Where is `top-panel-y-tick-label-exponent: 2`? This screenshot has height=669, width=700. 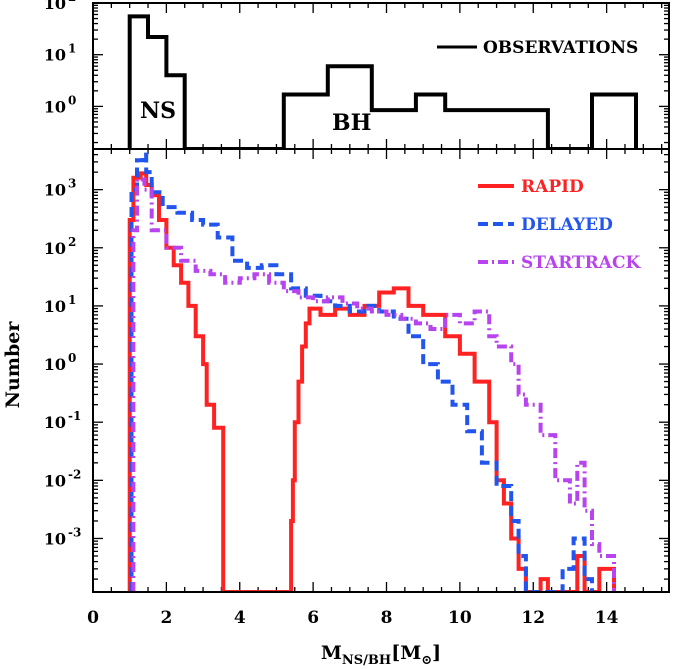 top-panel-y-tick-label-exponent: 2 is located at coordinates (72, 2).